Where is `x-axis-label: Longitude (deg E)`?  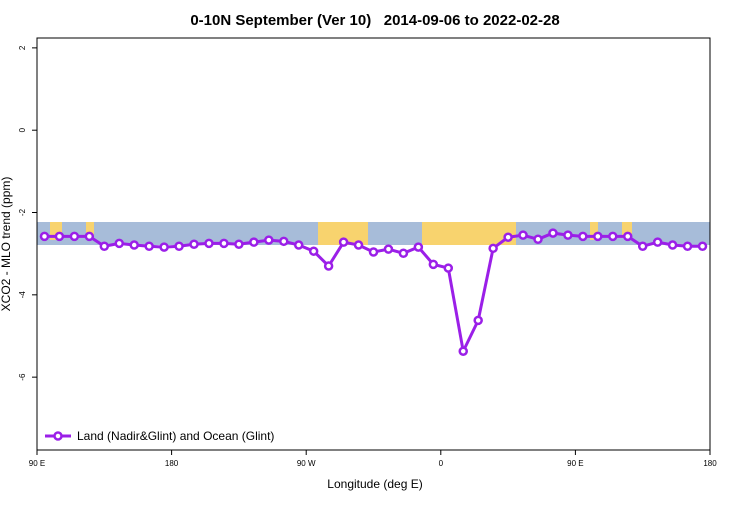
x-axis-label: Longitude (deg E) is located at coordinates (374, 484).